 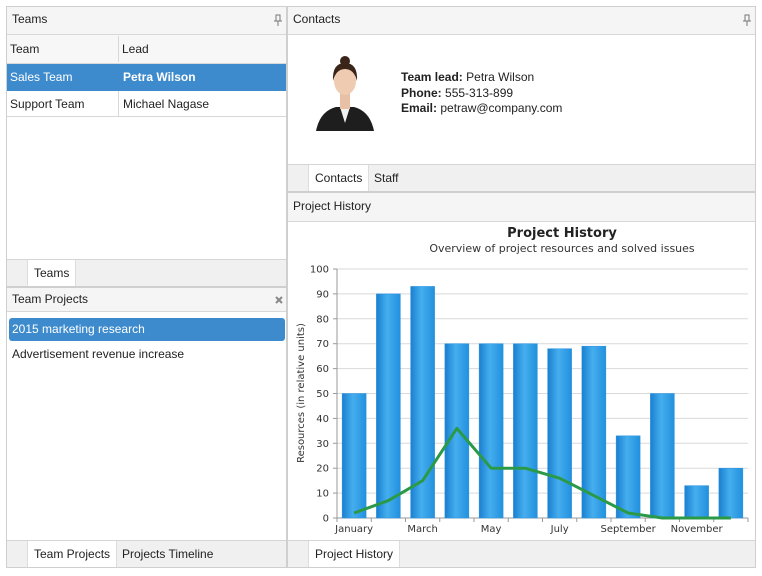 What do you see at coordinates (432, 77) in the screenshot?
I see `field-label: Team lead:` at bounding box center [432, 77].